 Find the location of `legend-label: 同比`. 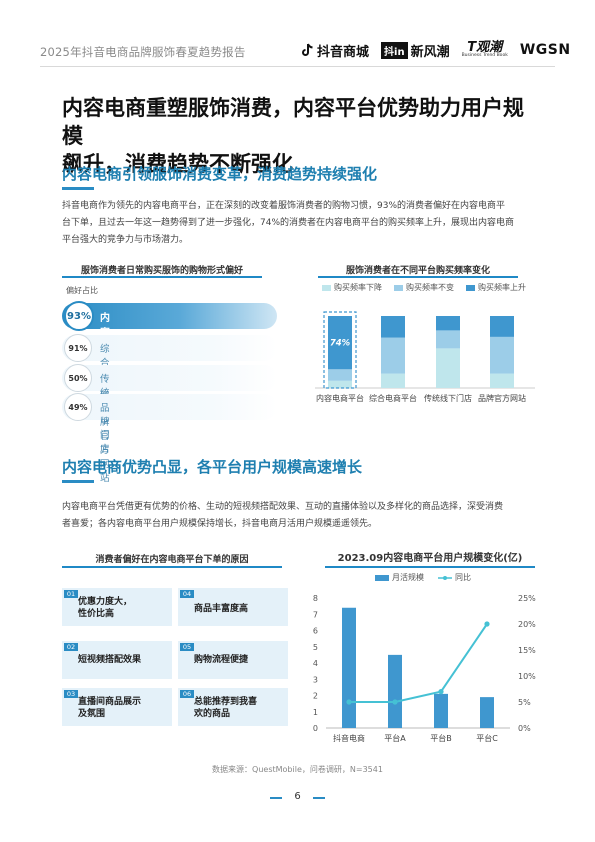

legend-label: 同比 is located at coordinates (463, 577).